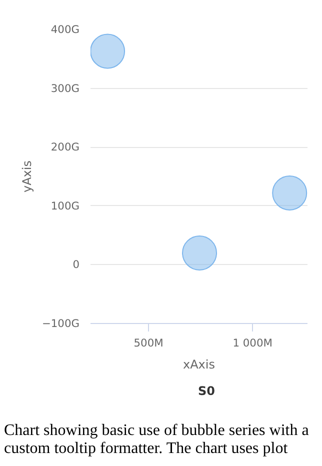 Image resolution: width=322 pixels, height=466 pixels. Describe the element at coordinates (65, 147) in the screenshot. I see `y-tick-label: 200G` at that location.